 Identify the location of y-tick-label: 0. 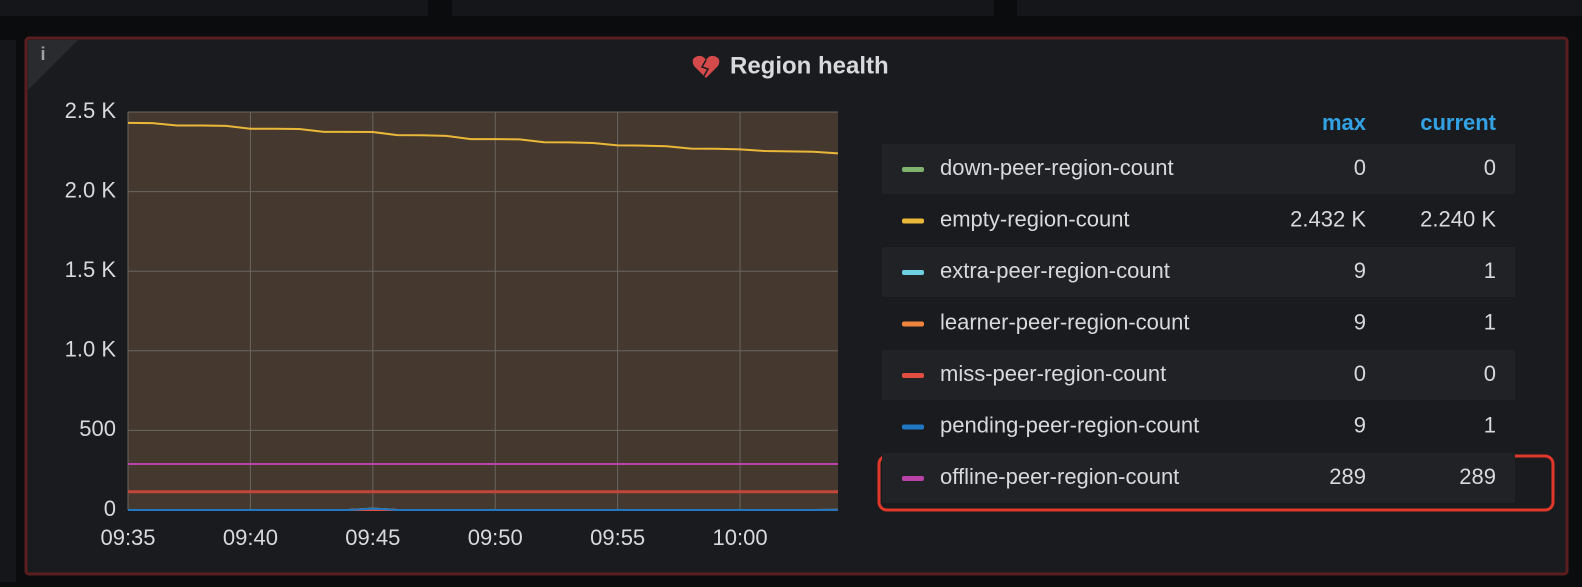
(110, 508).